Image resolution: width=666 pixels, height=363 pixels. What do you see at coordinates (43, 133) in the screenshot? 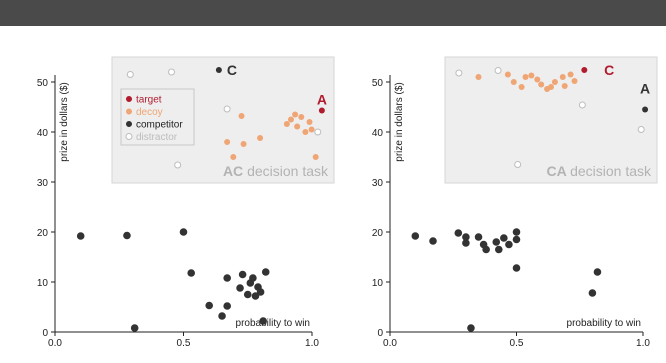
I see `y-tick-label: 40` at bounding box center [43, 133].